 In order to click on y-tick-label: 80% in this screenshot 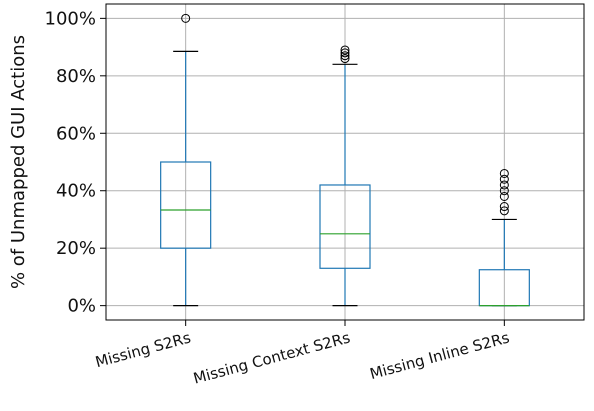, I will do `click(76, 76)`.